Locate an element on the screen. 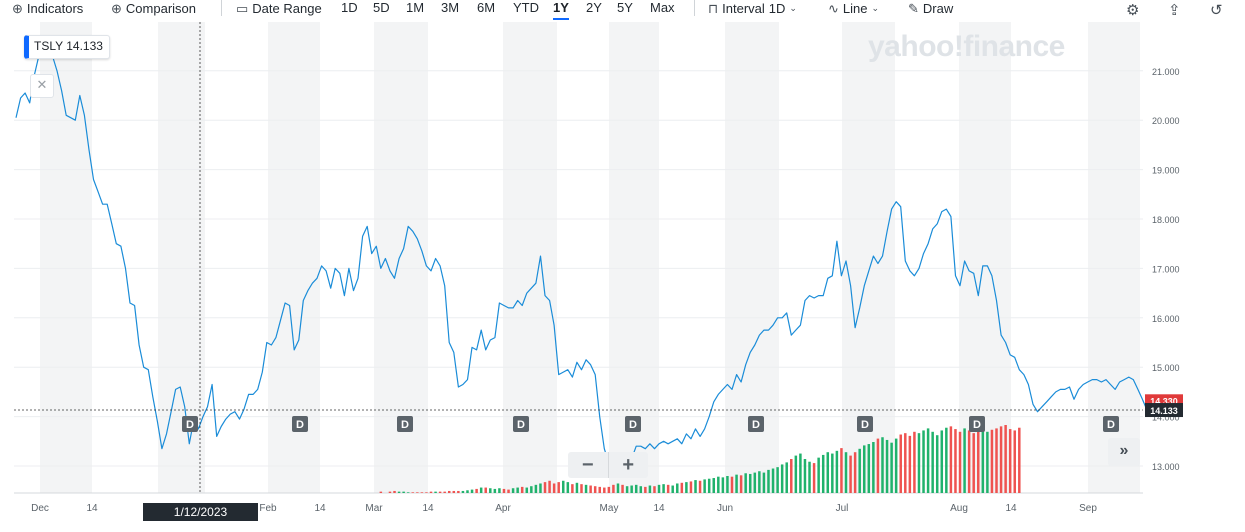  period-5d: 5D is located at coordinates (381, 7).